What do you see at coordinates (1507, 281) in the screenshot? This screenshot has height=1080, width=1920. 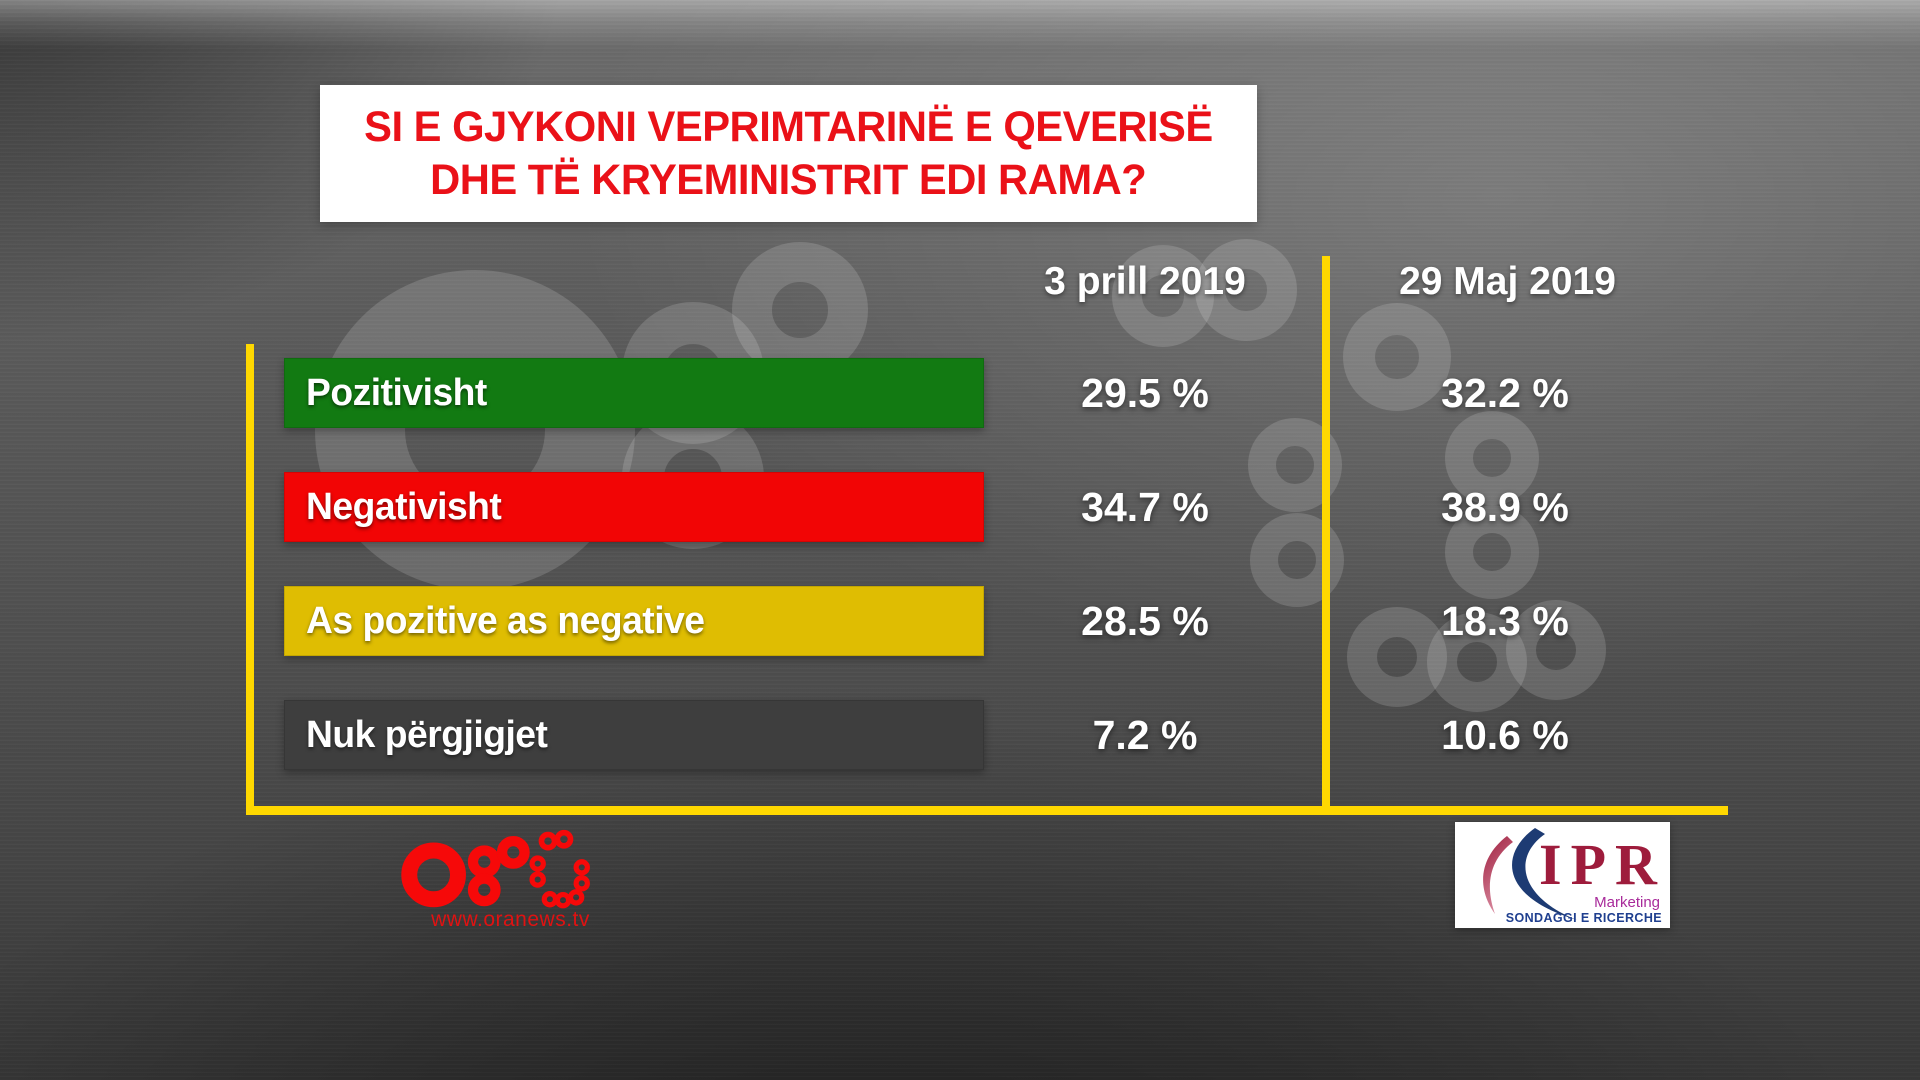 I see `column-header-may: 29 Maj 2019` at bounding box center [1507, 281].